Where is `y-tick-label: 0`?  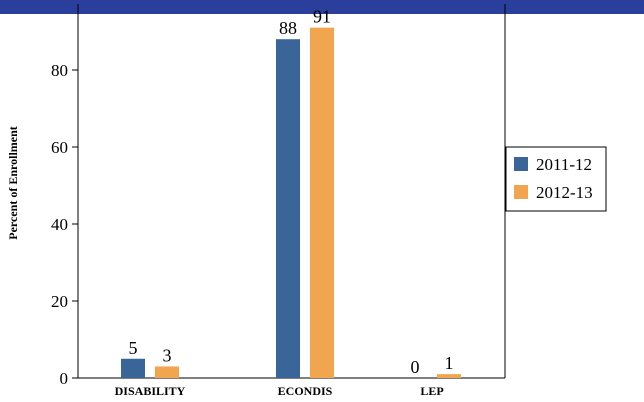 y-tick-label: 0 is located at coordinates (64, 378).